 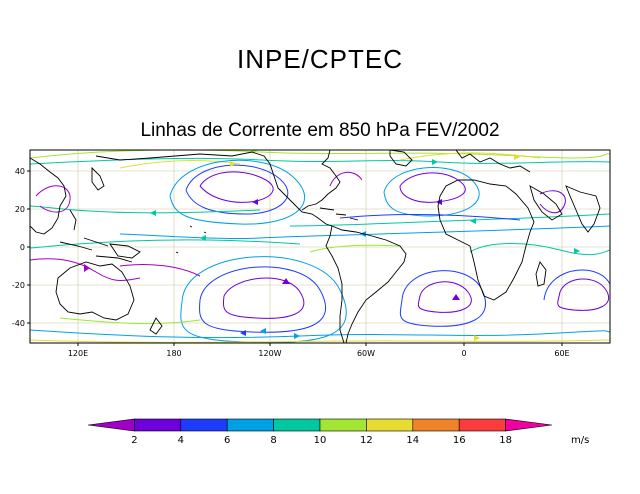 What do you see at coordinates (78, 353) in the screenshot?
I see `x-tick-label: 120E` at bounding box center [78, 353].